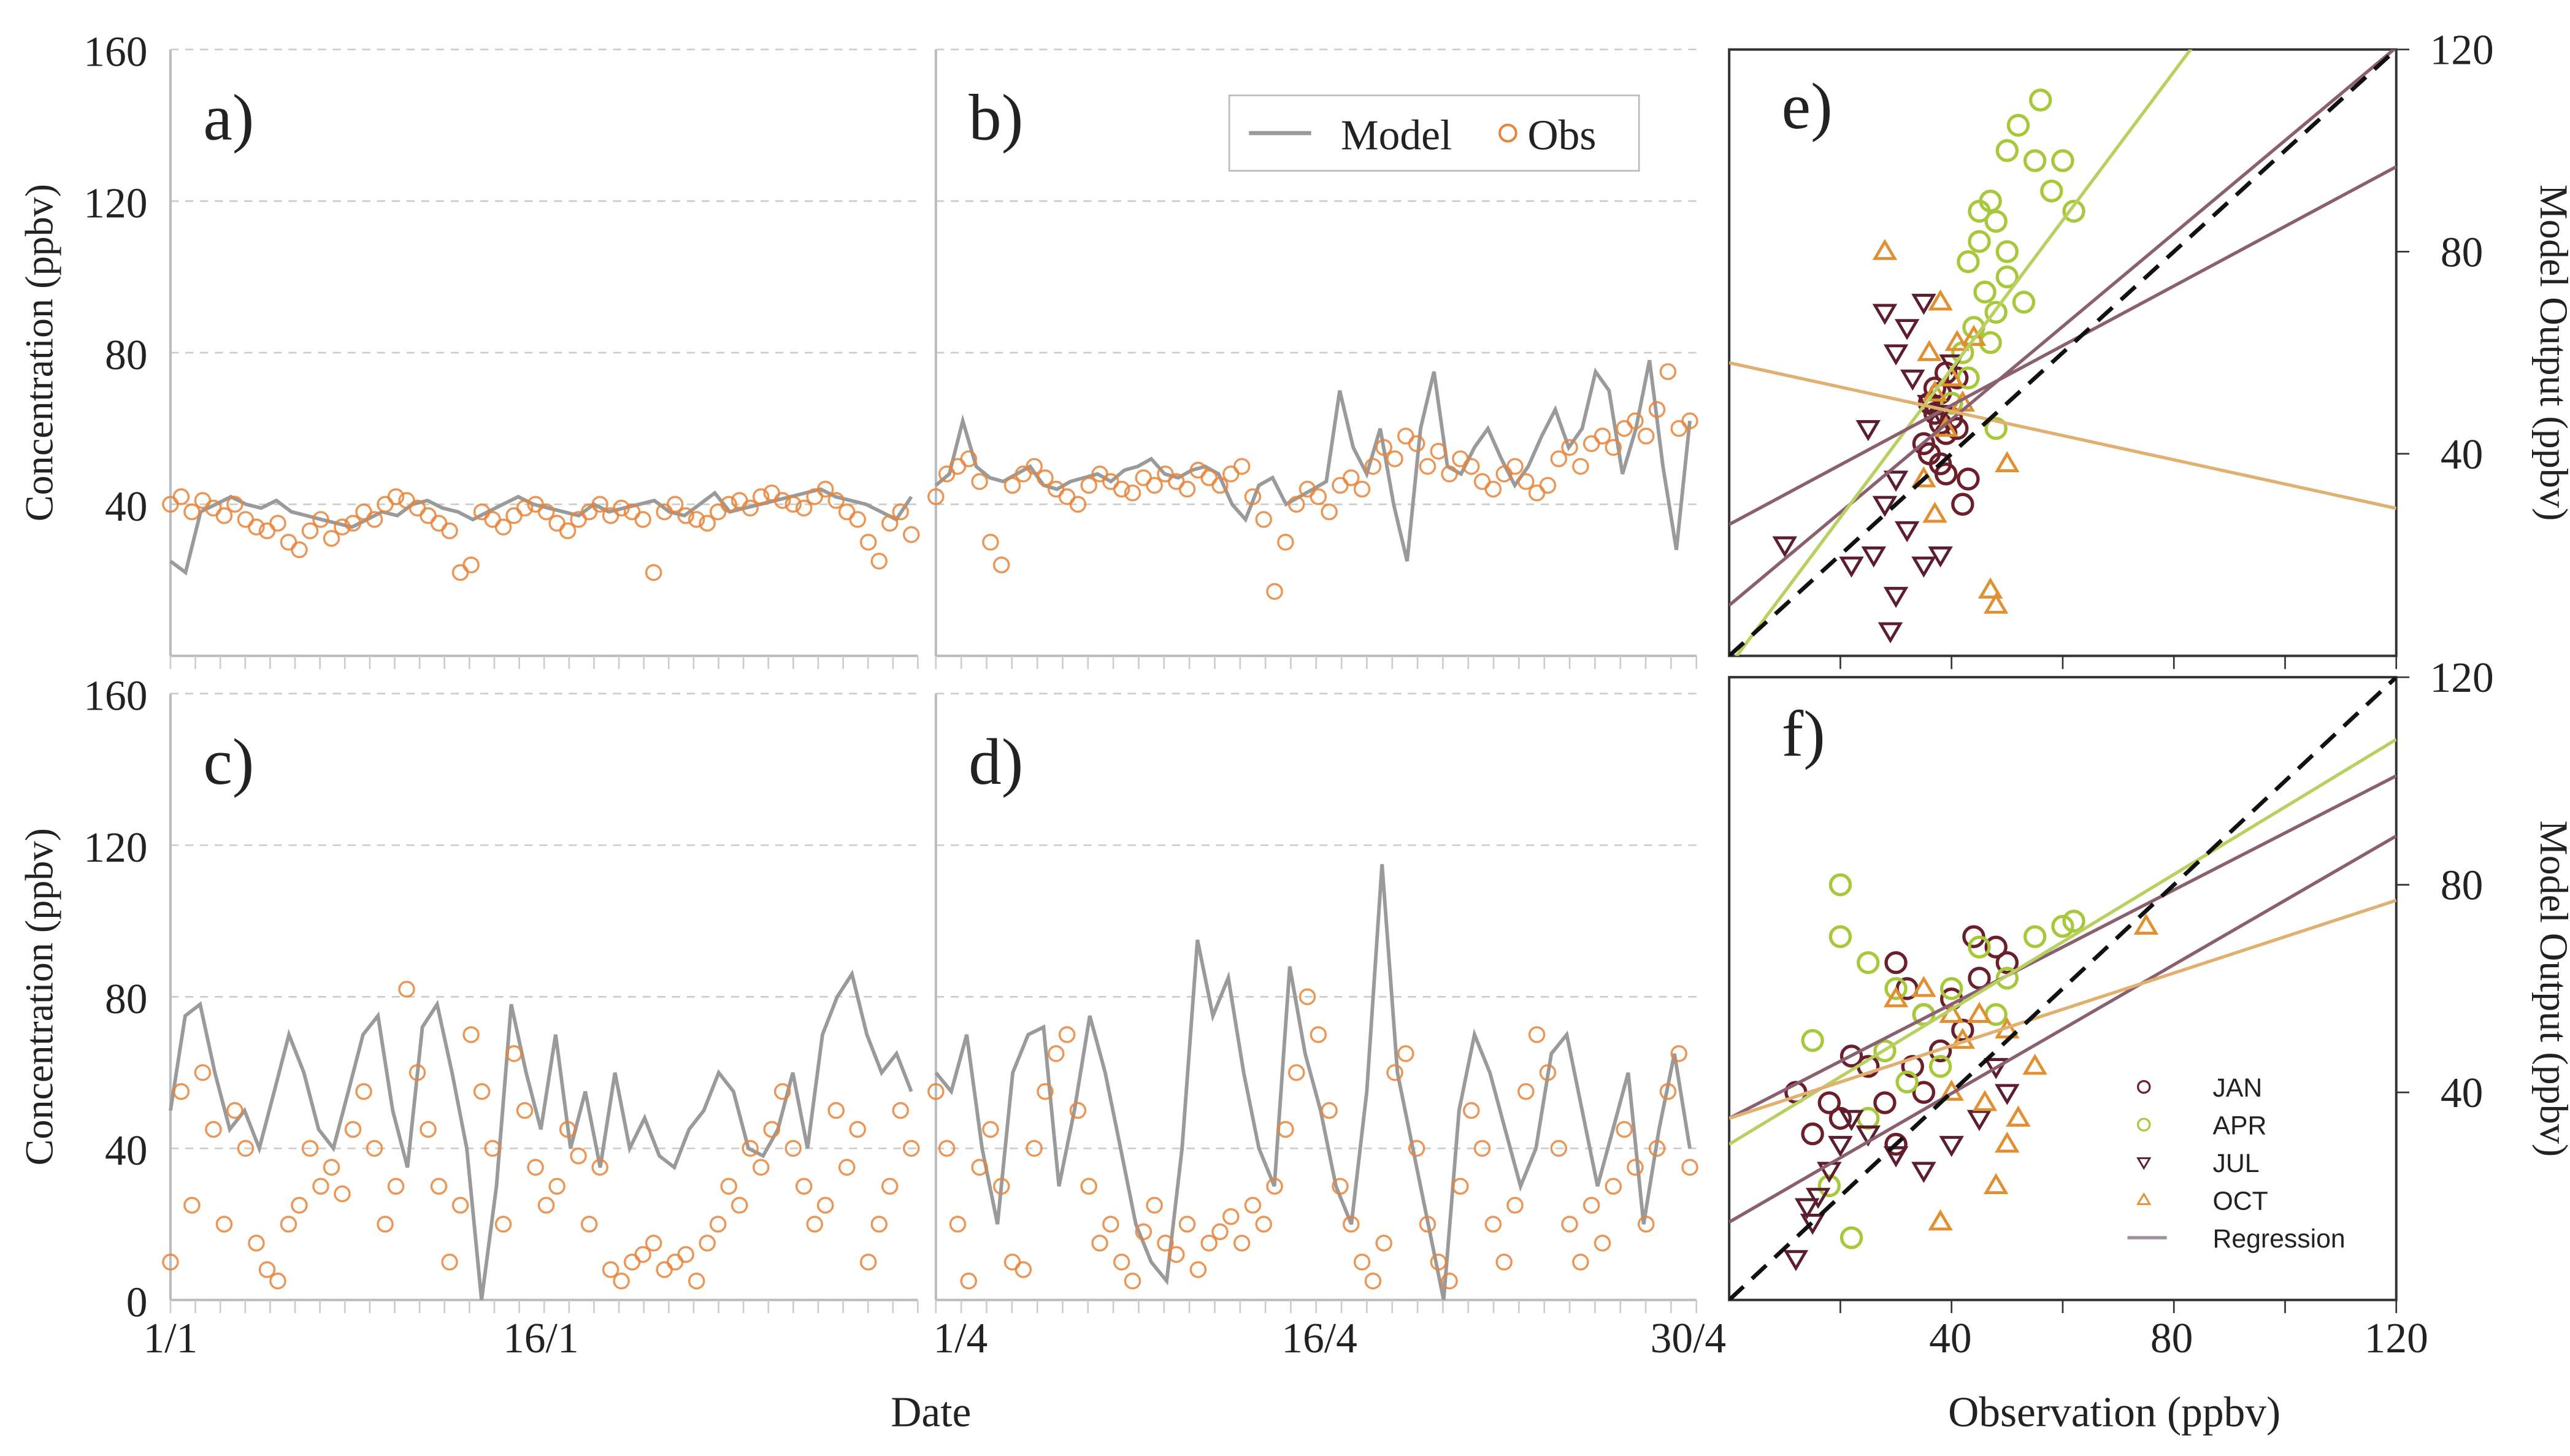 The image size is (2570, 1456). I want to click on legend-regression-label: Regression, so click(2278, 1239).